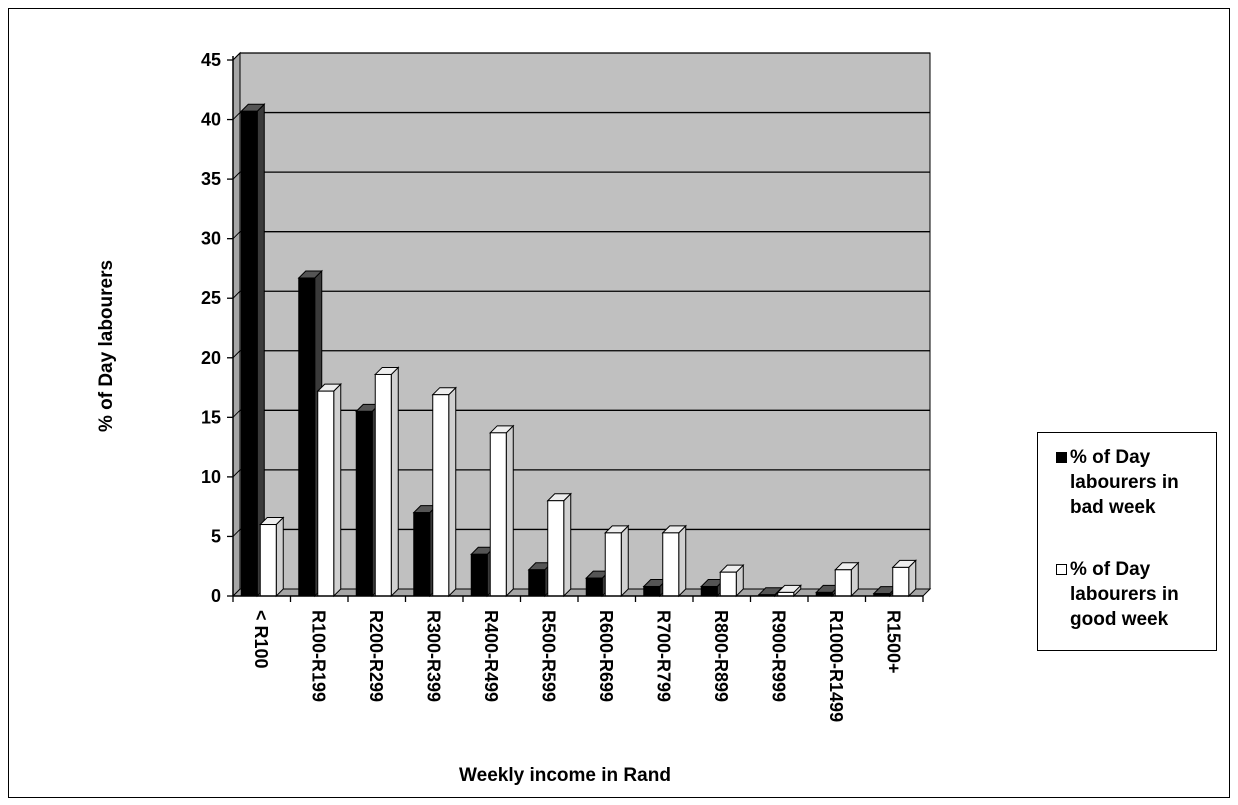  What do you see at coordinates (211, 358) in the screenshot?
I see `y-tick-label: 20` at bounding box center [211, 358].